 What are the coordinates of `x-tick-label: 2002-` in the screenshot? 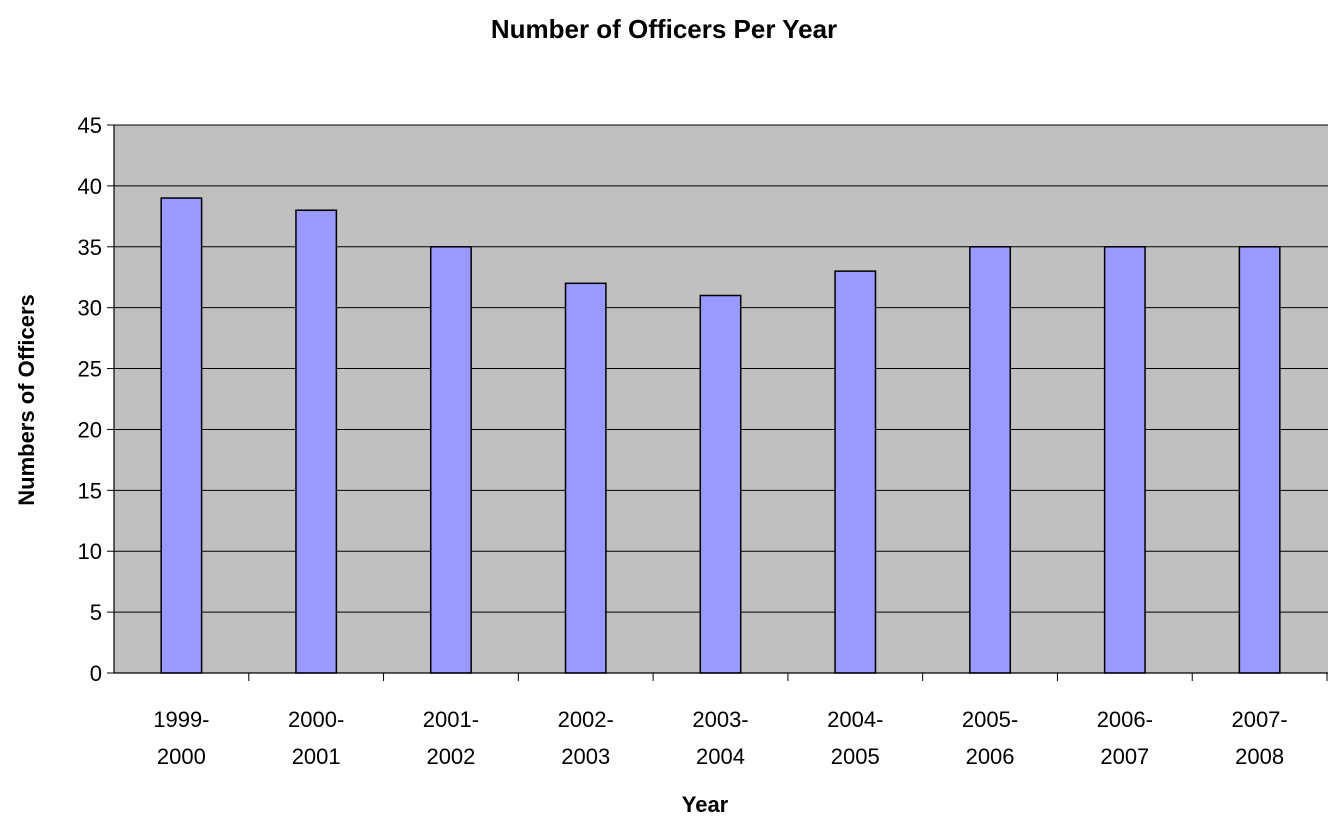 It's located at (586, 719).